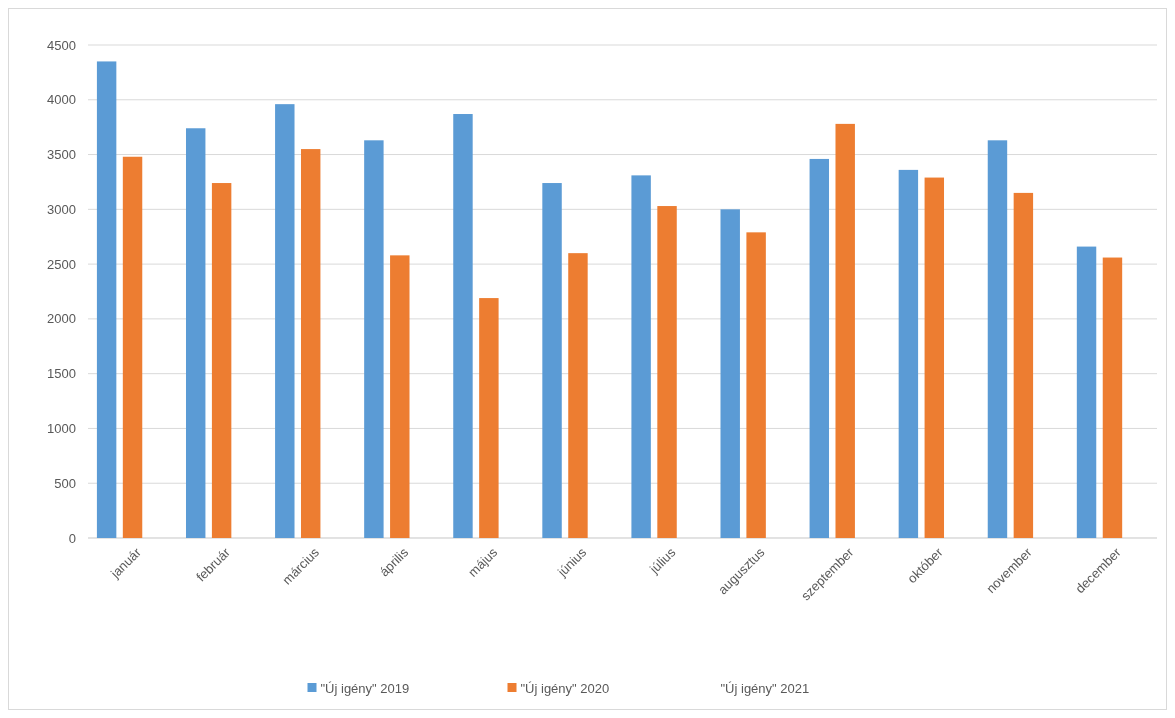 The image size is (1175, 718). Describe the element at coordinates (61, 374) in the screenshot. I see `y-tick-label: 1500` at that location.